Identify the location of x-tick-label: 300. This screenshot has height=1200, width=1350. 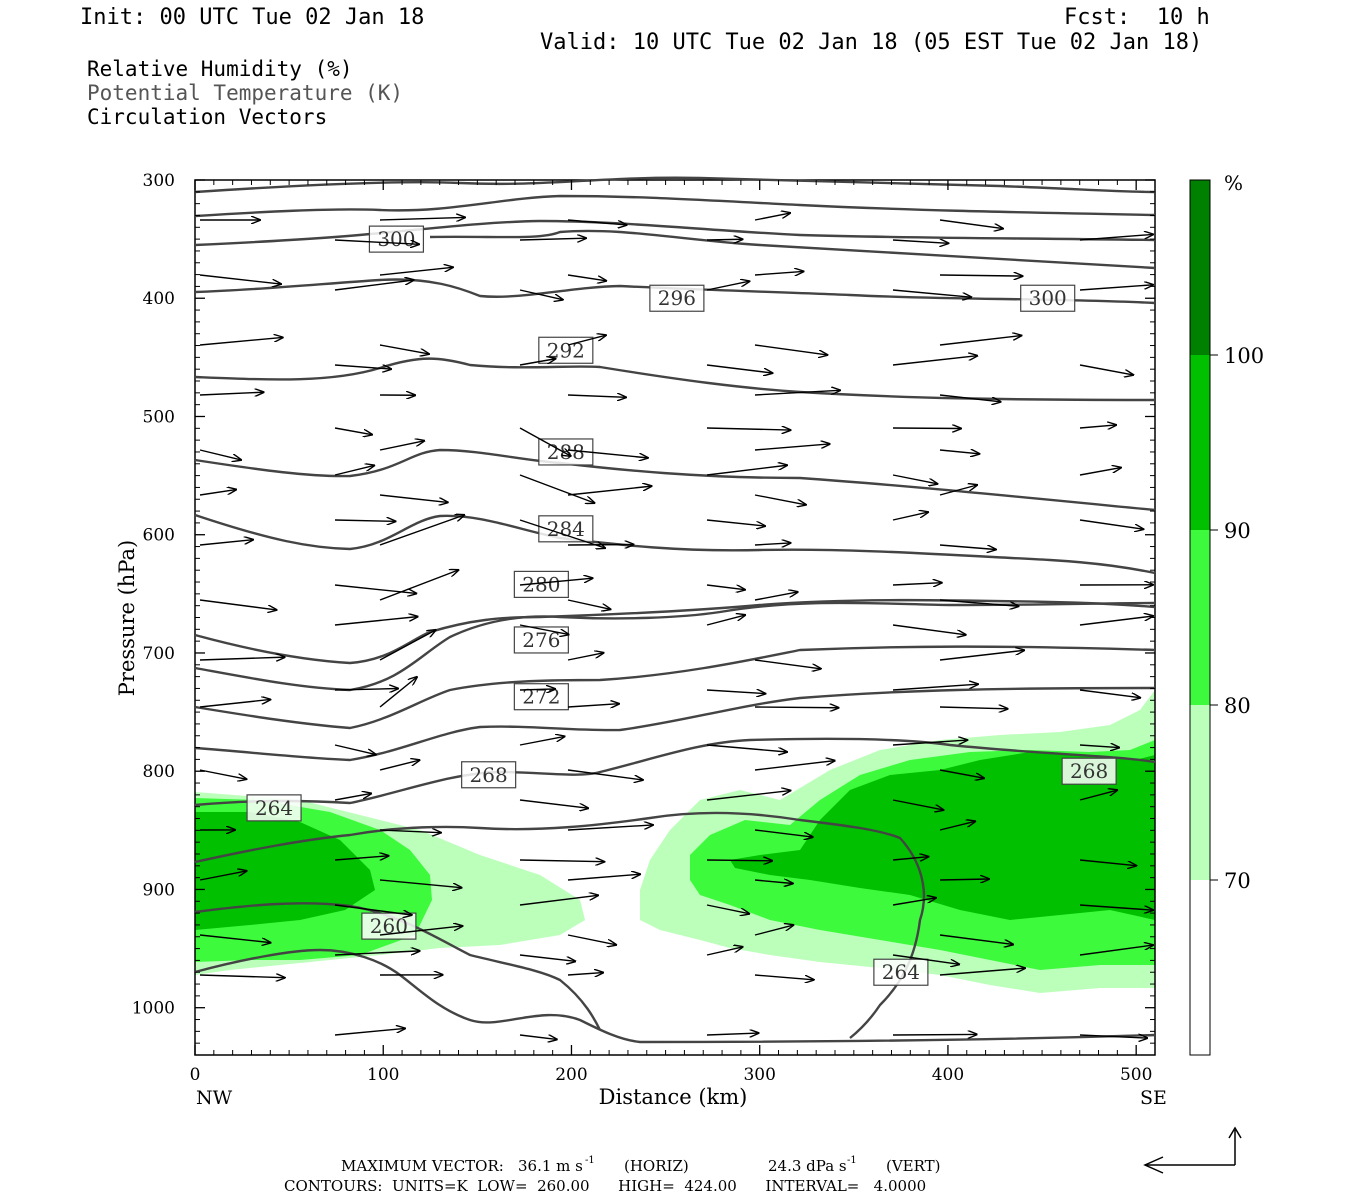
(759, 1075).